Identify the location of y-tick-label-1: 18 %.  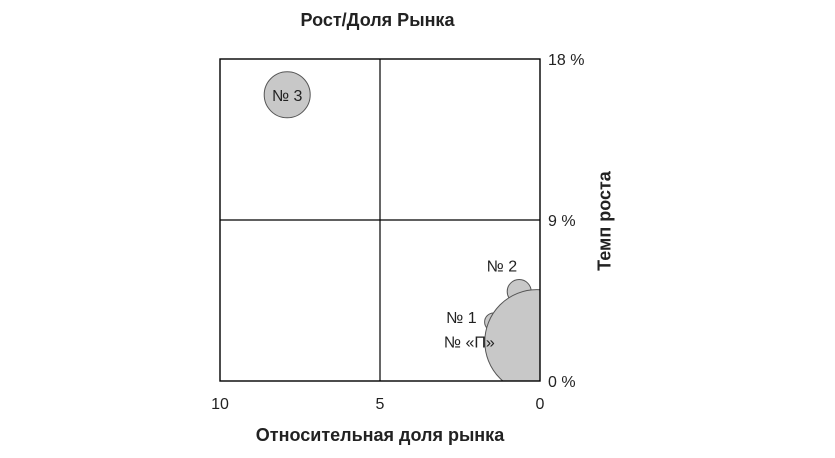
(566, 60).